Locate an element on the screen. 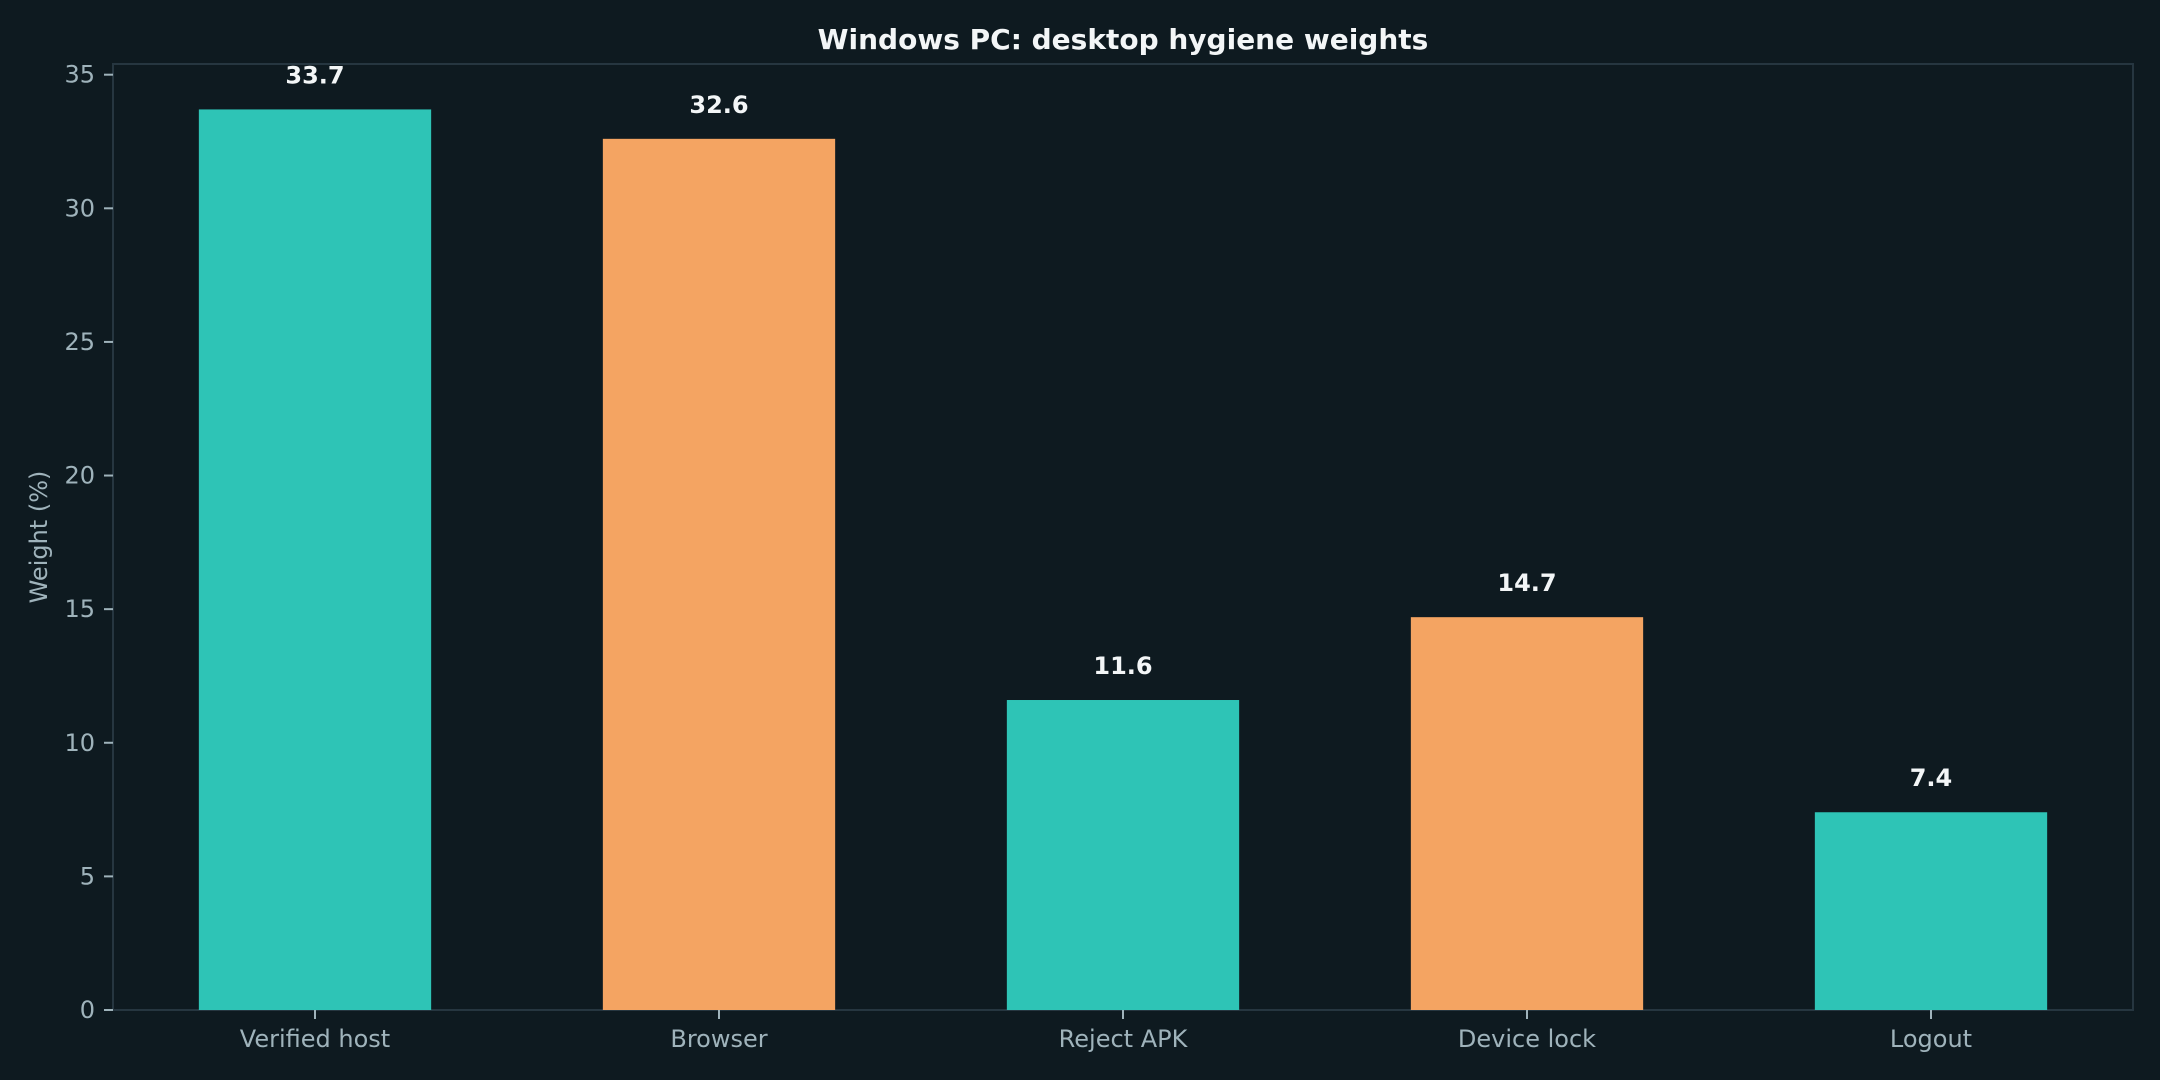 This screenshot has height=1080, width=2160. bar-value-label: 11.6 is located at coordinates (1122, 666).